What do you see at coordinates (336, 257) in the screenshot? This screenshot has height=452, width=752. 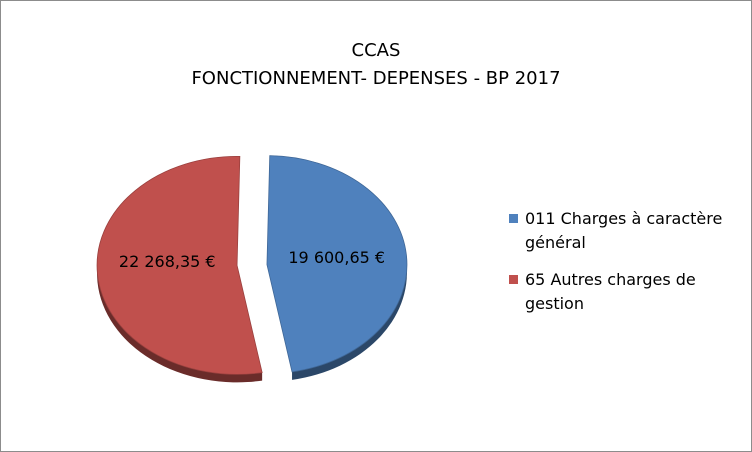 I see `data-label-0: 19 600,65 €` at bounding box center [336, 257].